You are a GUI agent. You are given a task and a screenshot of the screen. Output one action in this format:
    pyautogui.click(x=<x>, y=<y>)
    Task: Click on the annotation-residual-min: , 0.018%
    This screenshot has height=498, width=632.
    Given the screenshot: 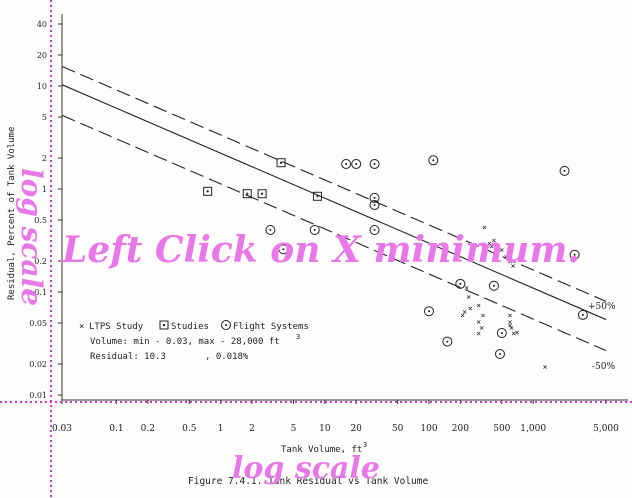 What is the action you would take?
    pyautogui.click(x=227, y=357)
    